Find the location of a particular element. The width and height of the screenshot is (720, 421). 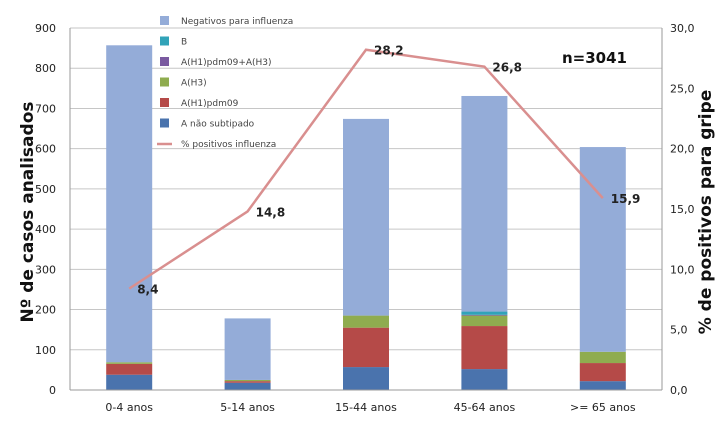

y-tick-left: 600 is located at coordinates (45, 149).